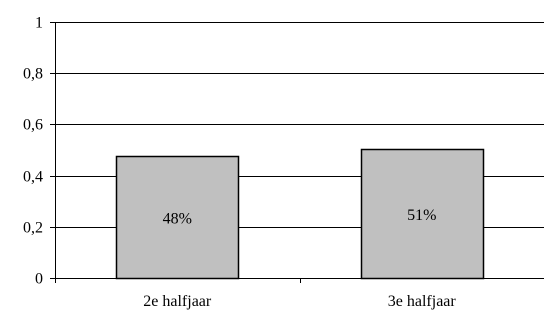  Describe the element at coordinates (33, 177) in the screenshot. I see `y-tick-label: 0,4` at that location.